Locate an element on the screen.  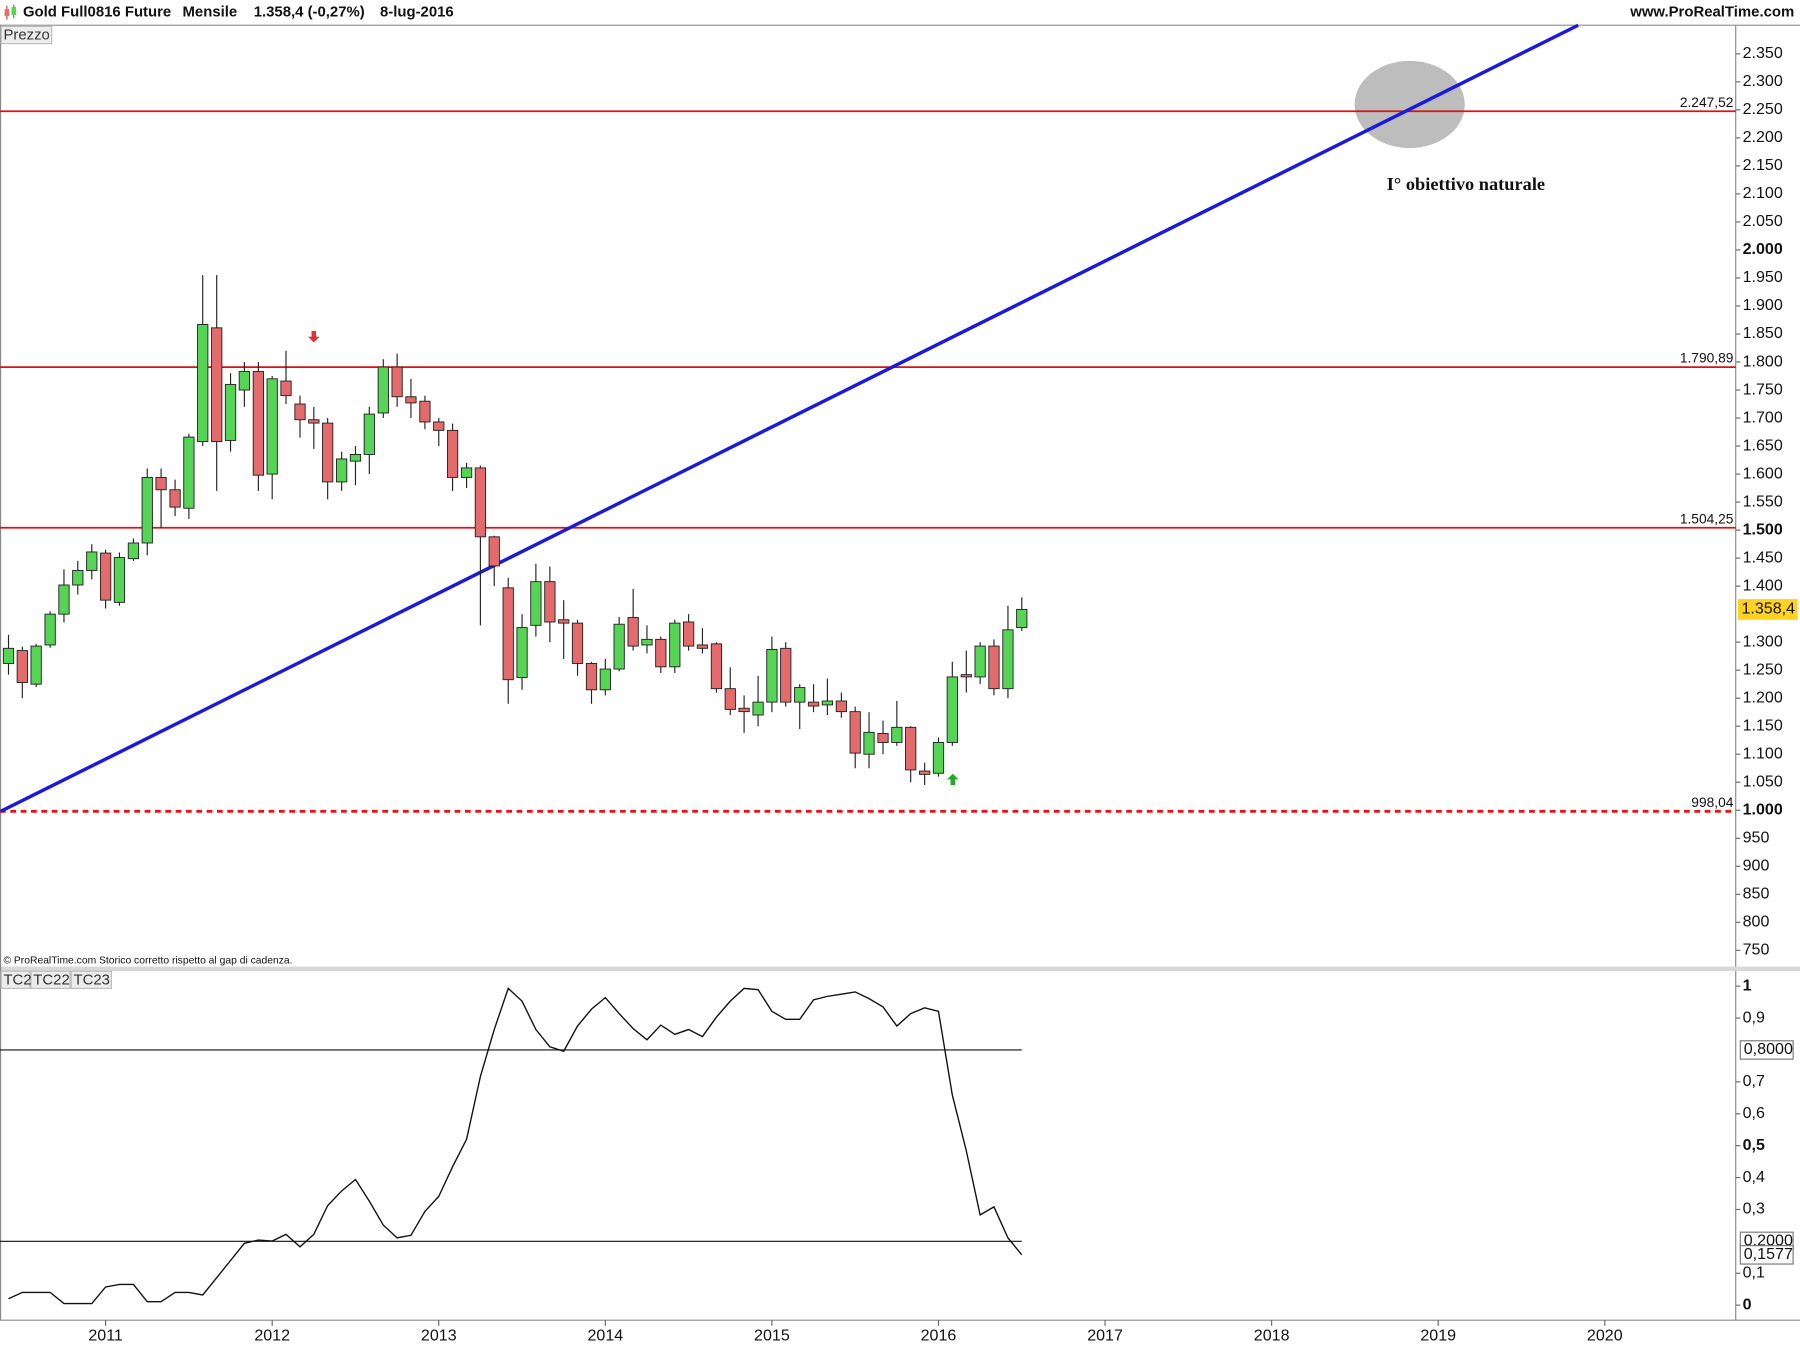
panel-label: TC23 is located at coordinates (91, 979).